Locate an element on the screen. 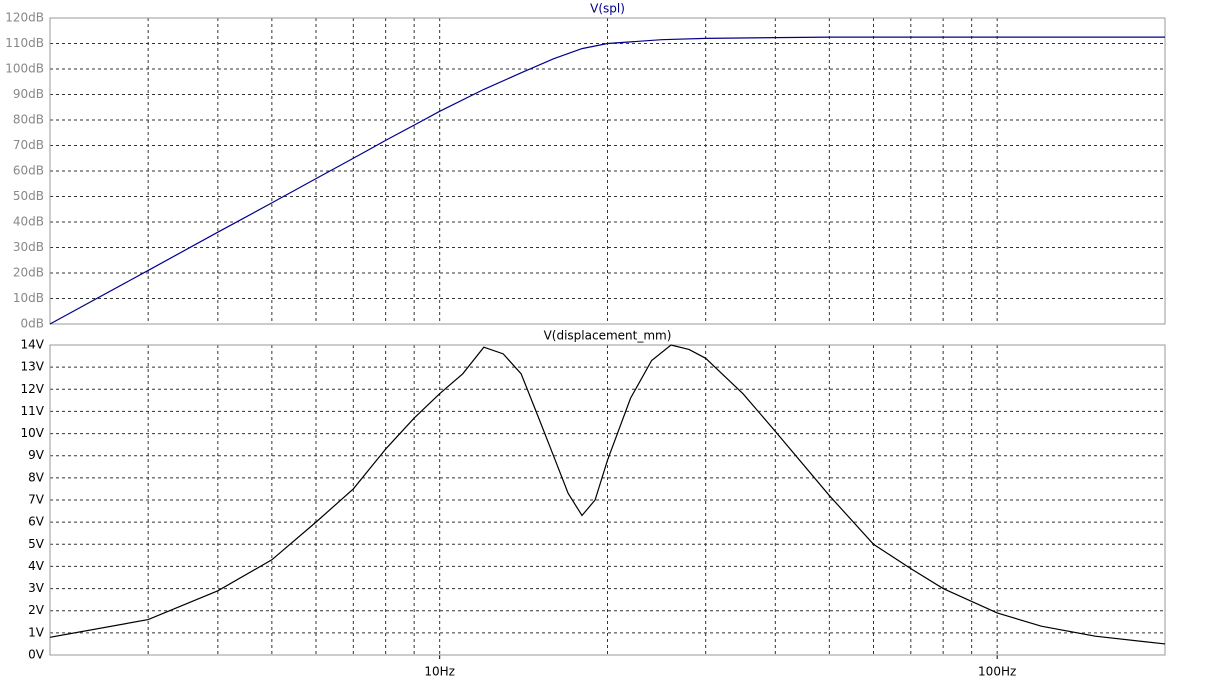  y-tick-label: 13V is located at coordinates (33, 367).